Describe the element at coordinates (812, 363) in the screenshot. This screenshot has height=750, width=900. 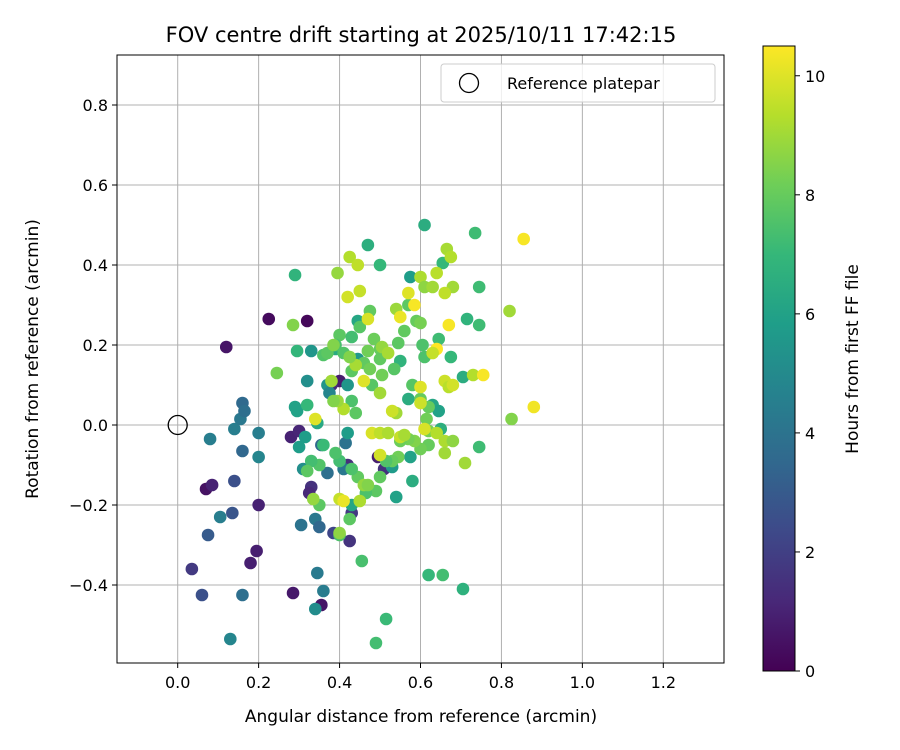
I see `colorbar: 0 2 4 6 8 10 Hours from first FF file` at that location.